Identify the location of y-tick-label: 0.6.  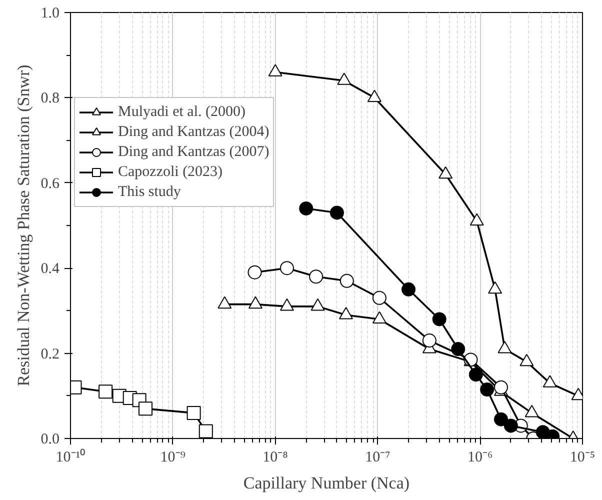
(50, 184).